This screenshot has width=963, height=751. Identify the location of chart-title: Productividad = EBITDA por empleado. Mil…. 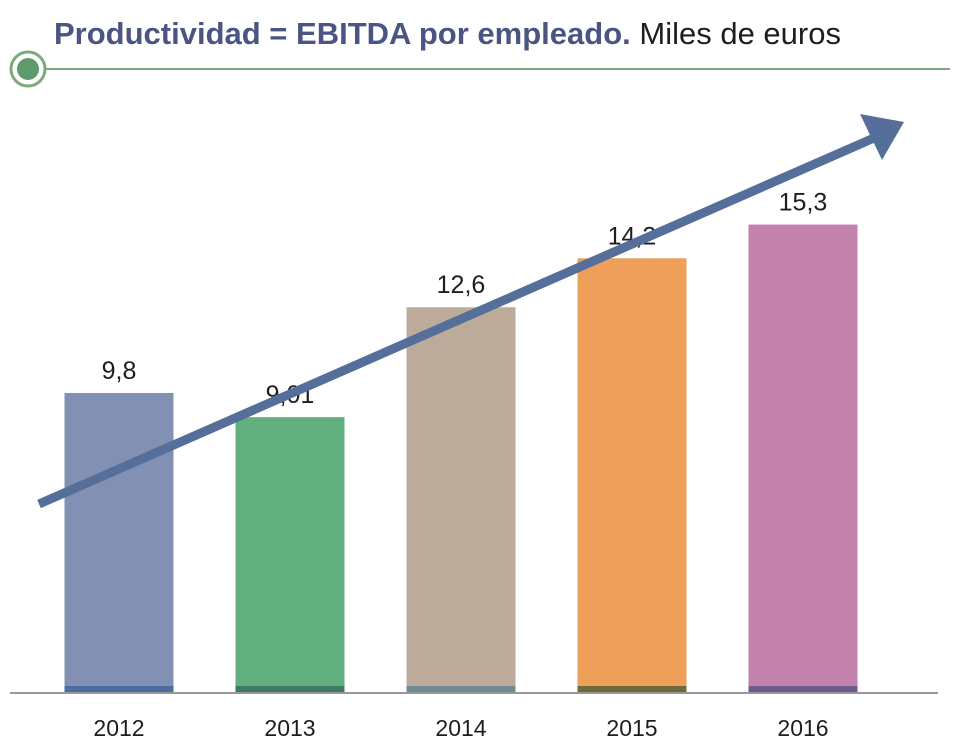
(447, 34).